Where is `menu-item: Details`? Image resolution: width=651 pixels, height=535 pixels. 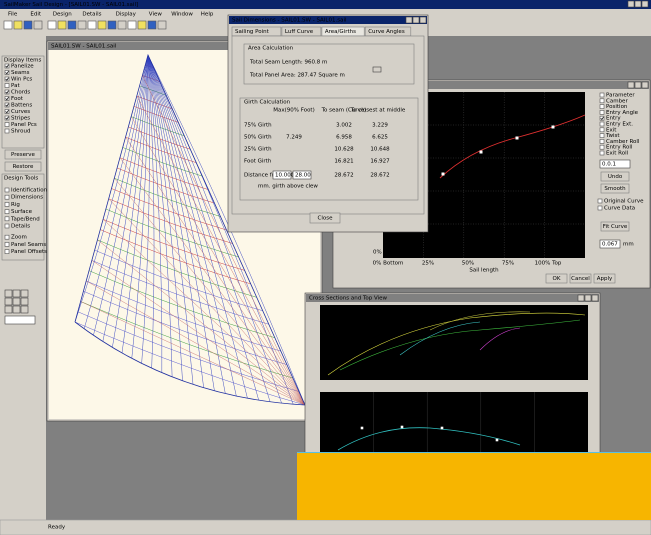 menu-item: Details is located at coordinates (91, 15).